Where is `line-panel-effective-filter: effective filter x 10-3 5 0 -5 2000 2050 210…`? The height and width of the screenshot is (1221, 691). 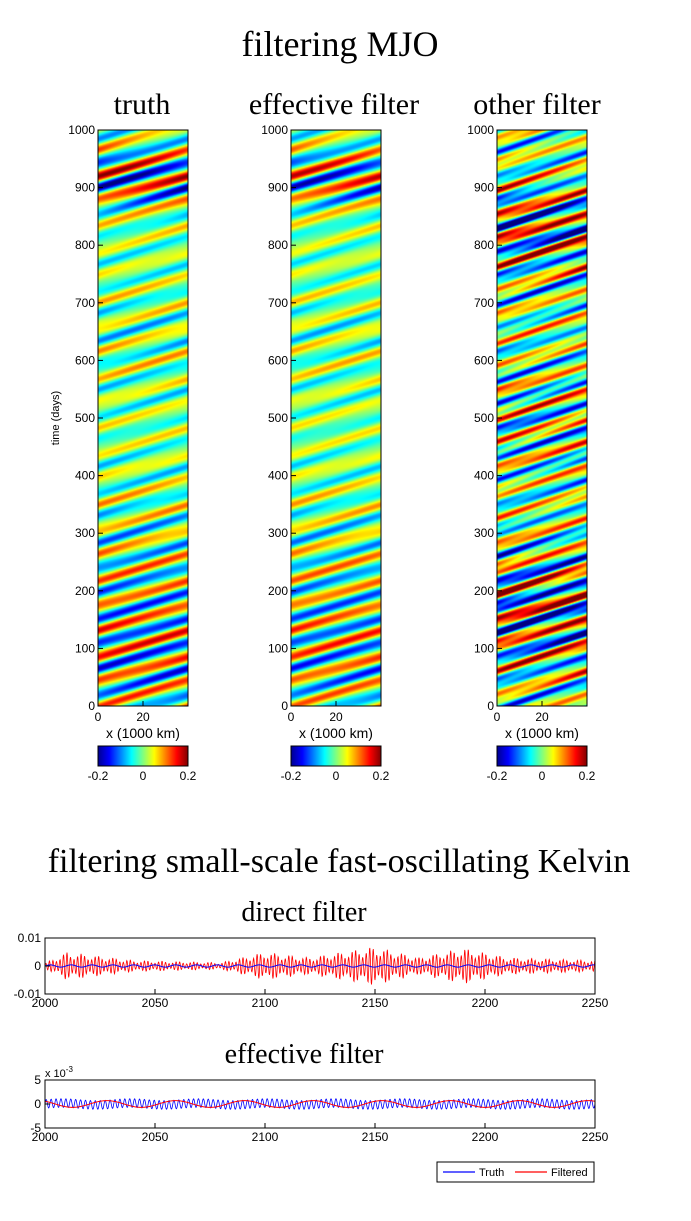 line-panel-effective-filter: effective filter x 10-3 5 0 -5 2000 2050 210… is located at coordinates (319, 1091).